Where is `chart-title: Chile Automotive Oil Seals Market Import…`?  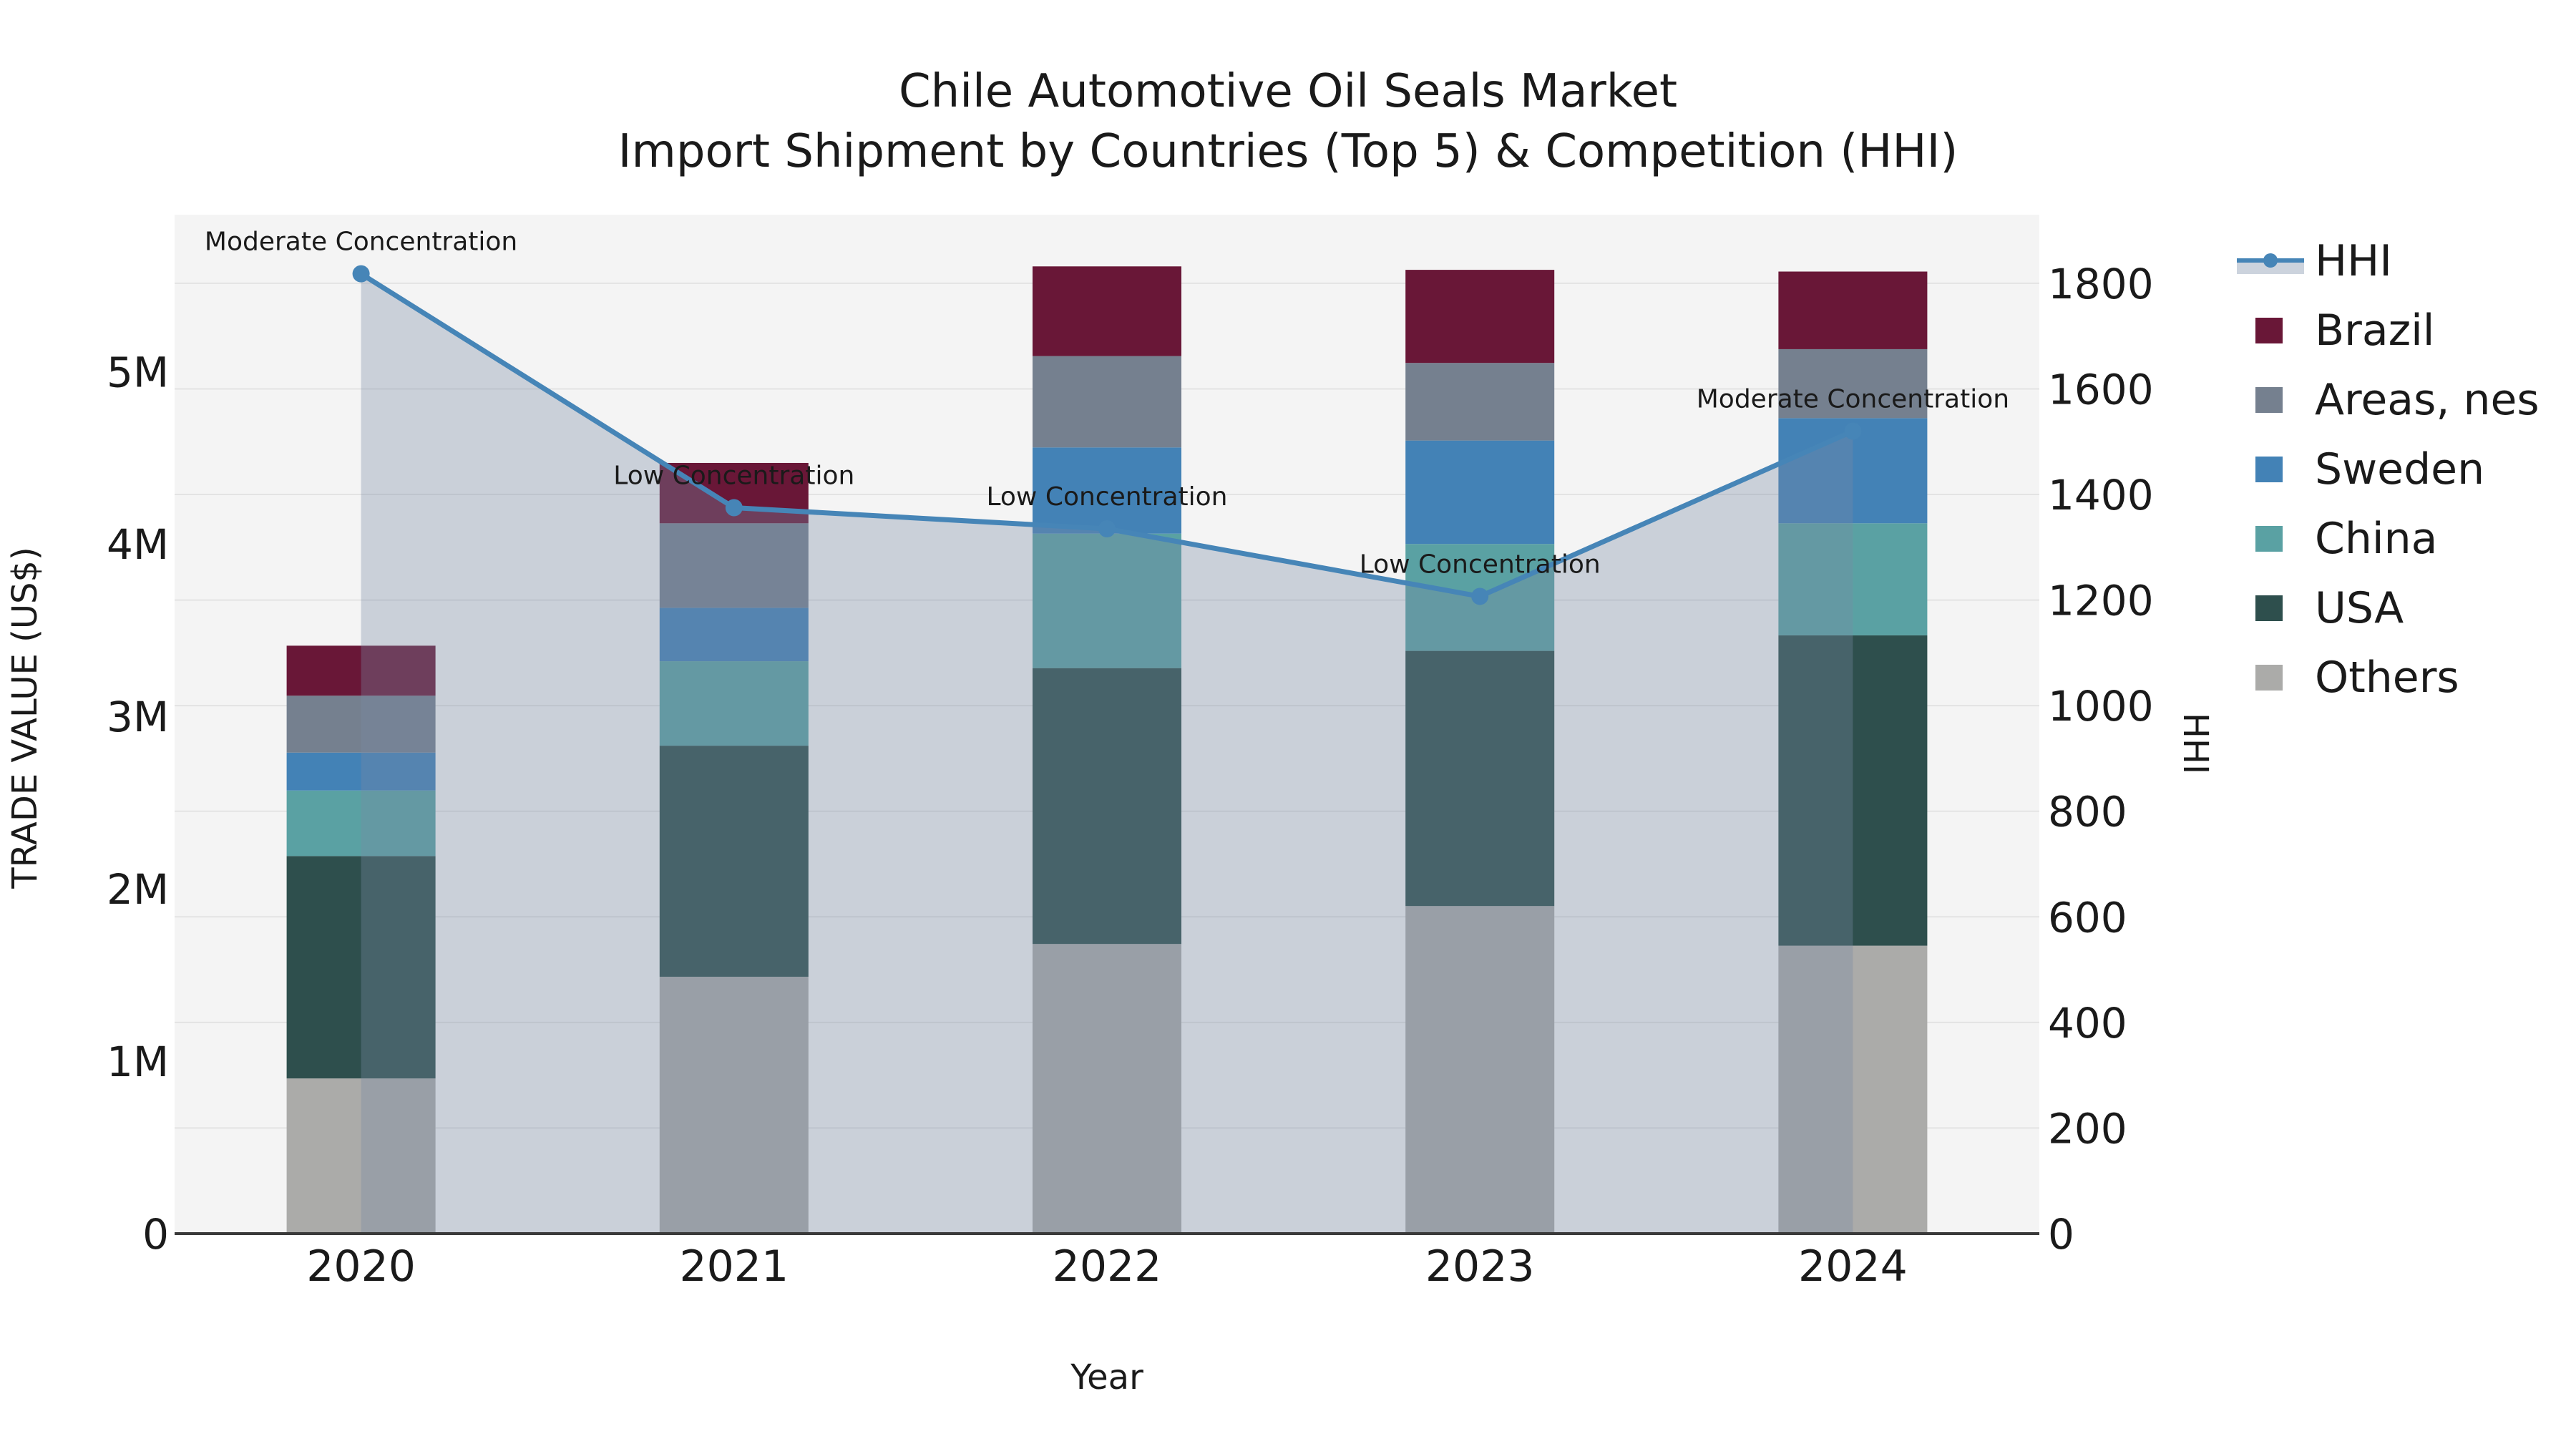
chart-title: Chile Automotive Oil Seals Market Import… is located at coordinates (1288, 122).